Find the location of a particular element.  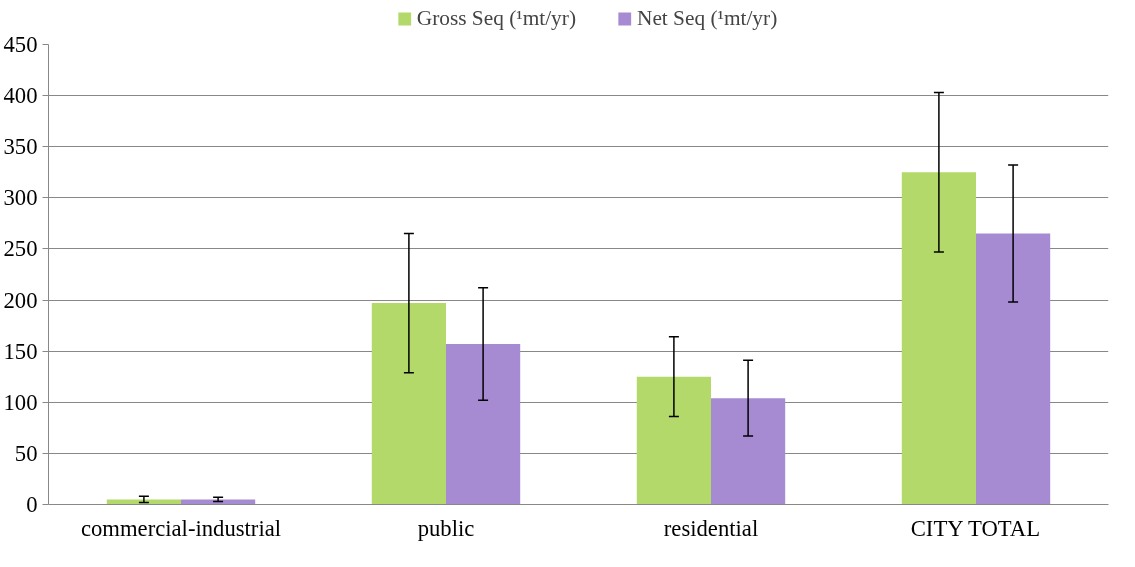

y-tick-label: 250 is located at coordinates (20, 249).